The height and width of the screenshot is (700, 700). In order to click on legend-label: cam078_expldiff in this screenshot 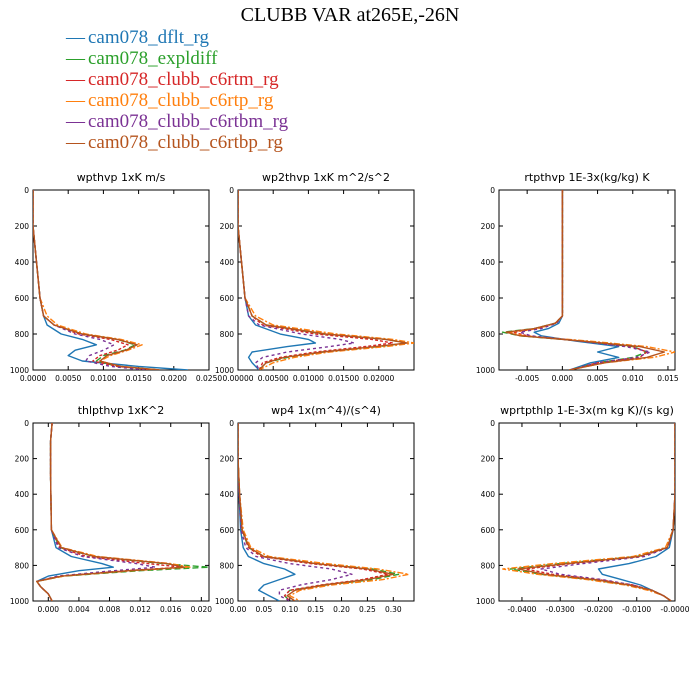, I will do `click(153, 58)`.